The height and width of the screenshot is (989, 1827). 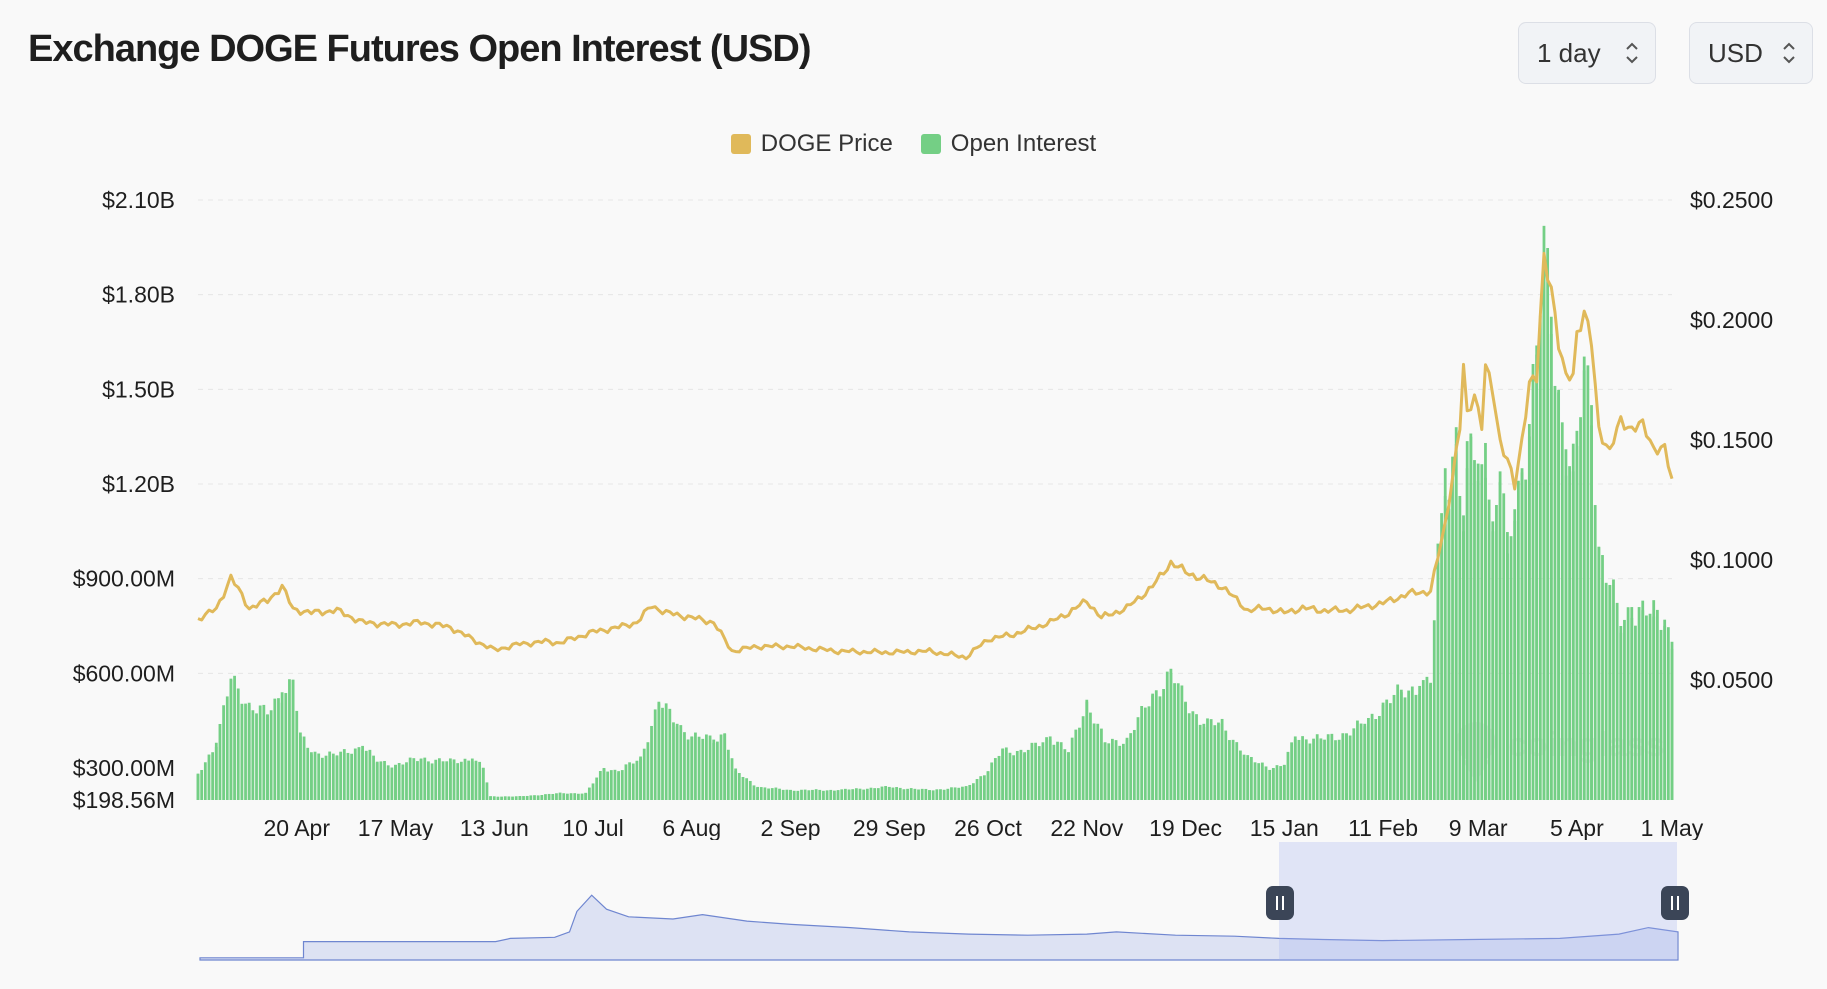 I want to click on navigator-right-handle, so click(x=1675, y=903).